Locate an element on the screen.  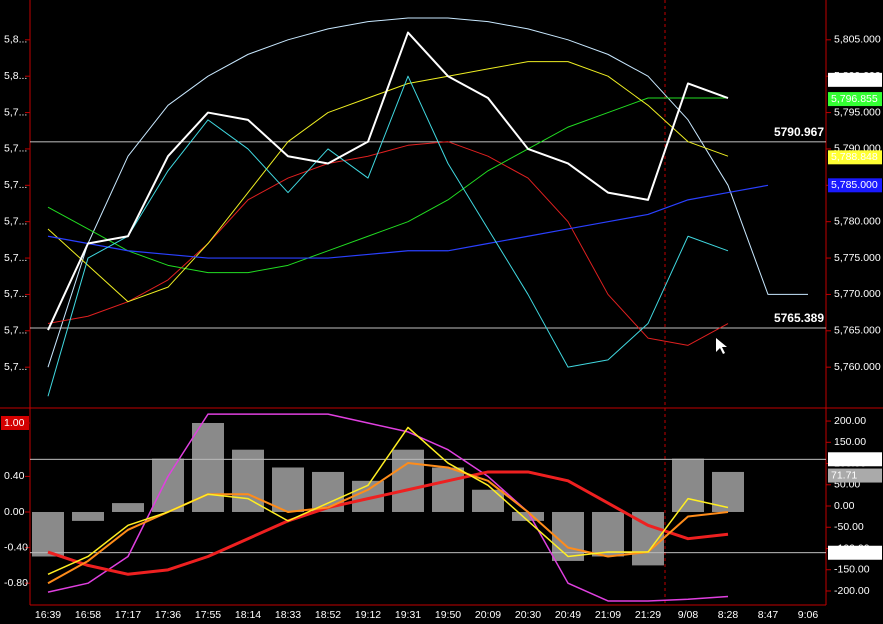
tick-box is located at coordinates (15, 422).